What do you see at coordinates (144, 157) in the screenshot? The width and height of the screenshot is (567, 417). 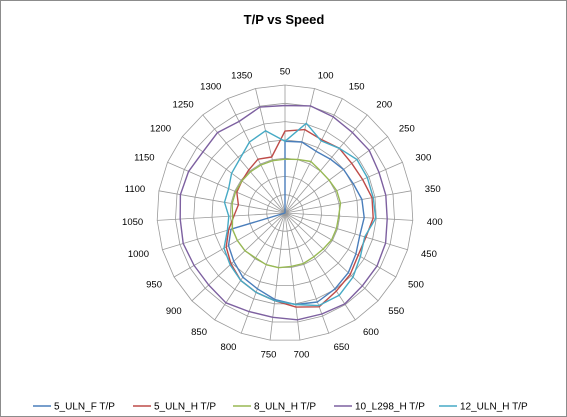 I see `category-label: 1150` at bounding box center [144, 157].